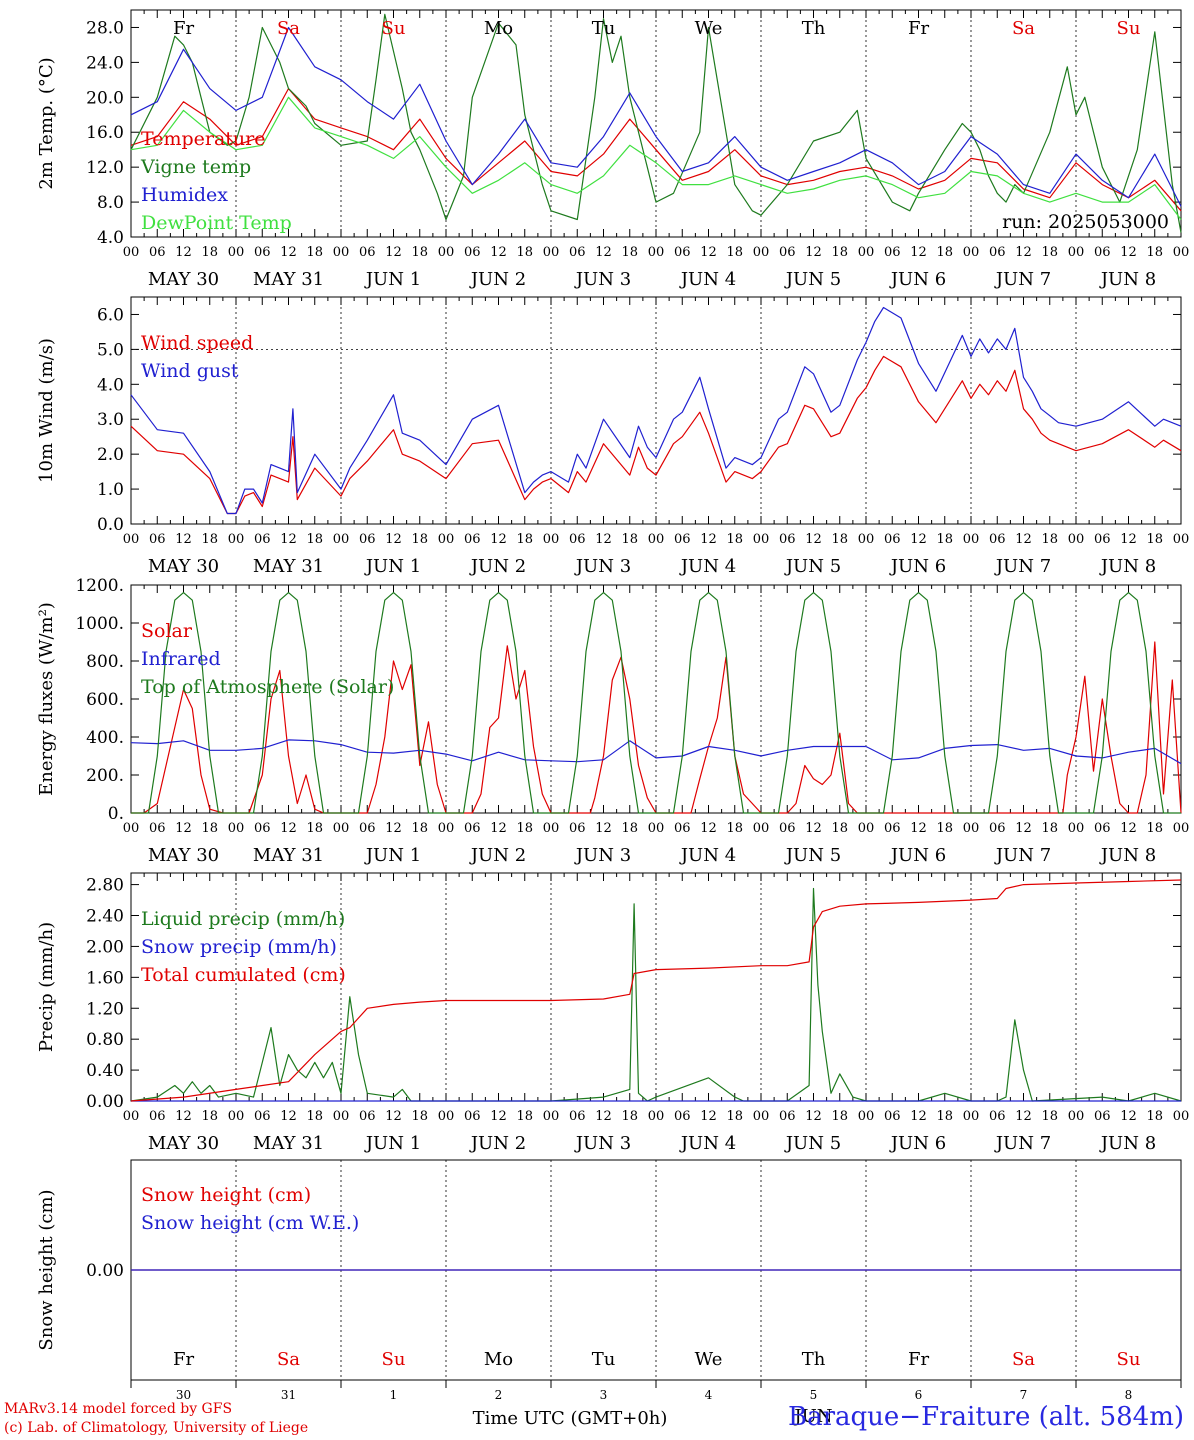  Describe the element at coordinates (288, 28) in the screenshot. I see `weekday-label: Sa` at that location.